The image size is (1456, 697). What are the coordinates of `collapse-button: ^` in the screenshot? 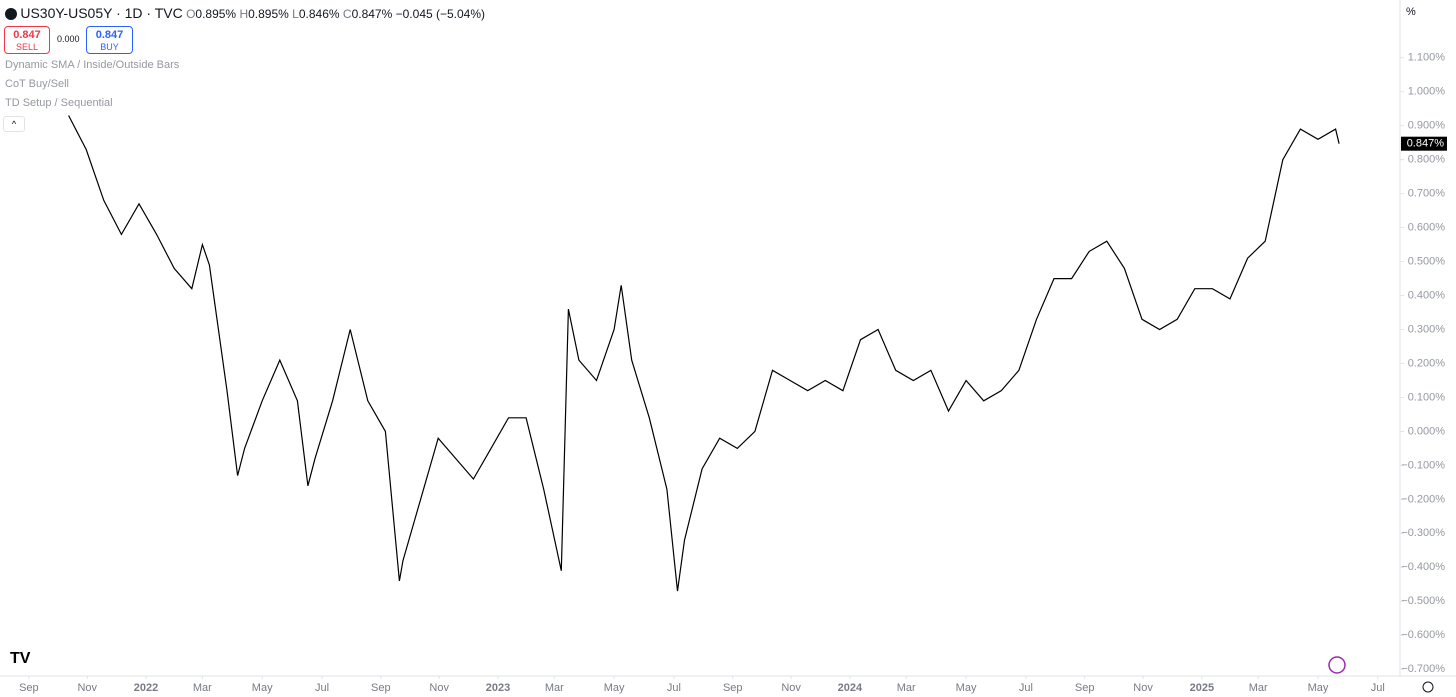 It's located at (14, 124).